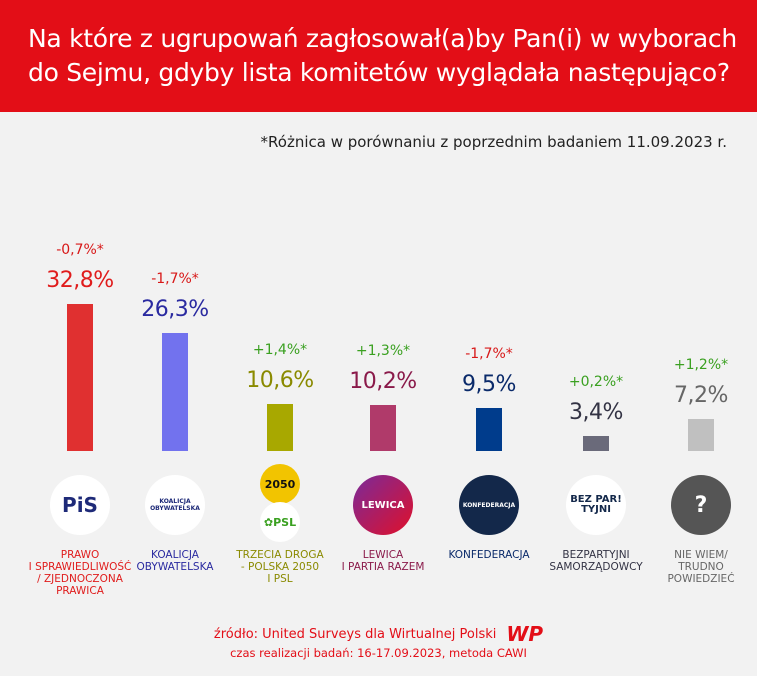  I want to click on change-label: +1,2%*, so click(701, 364).